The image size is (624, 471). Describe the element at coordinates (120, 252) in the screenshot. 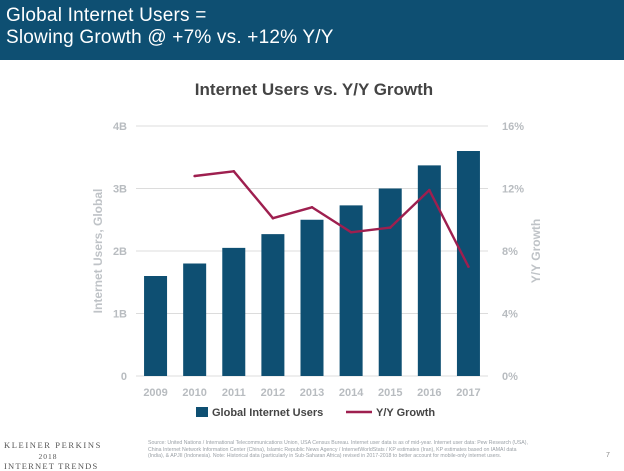

I see `y-tick-label: 2B` at that location.